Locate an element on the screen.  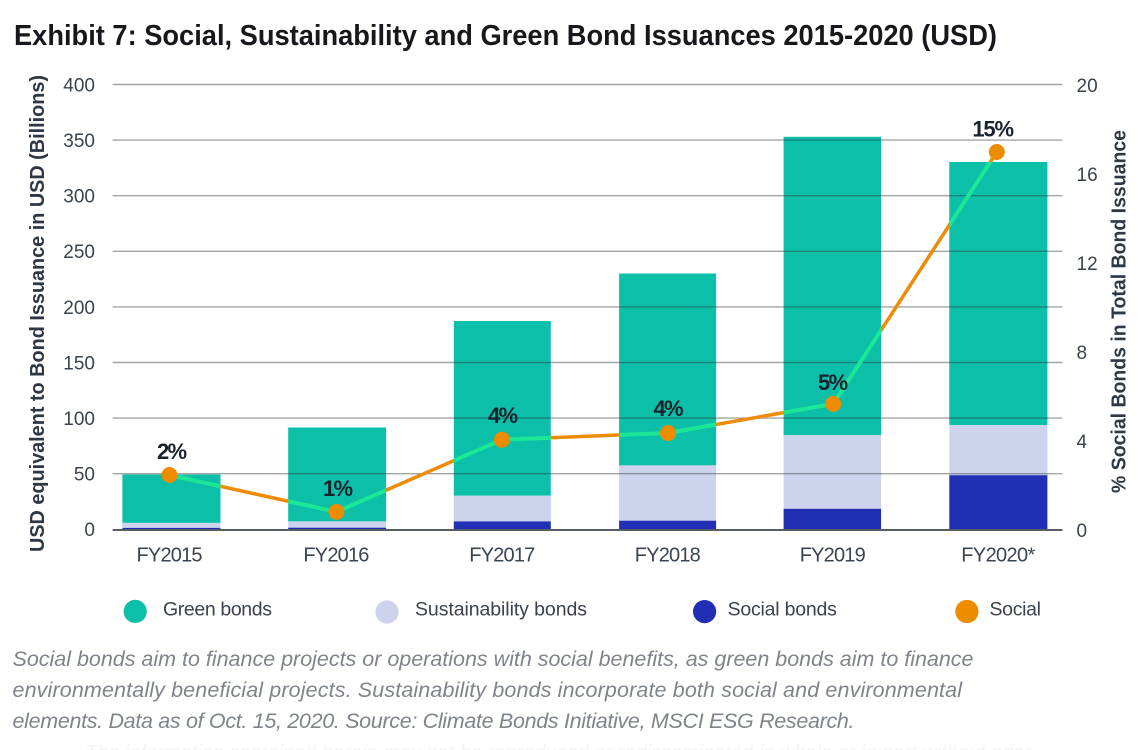
svg-text:% Social Bonds in Total Bond I: % Social Bonds in Total Bond Issuance is located at coordinates (1120, 311).